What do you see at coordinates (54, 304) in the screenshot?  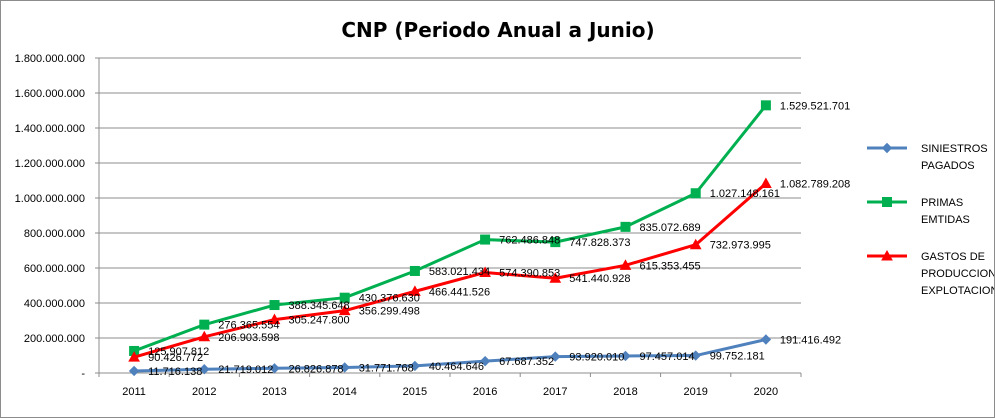 I see `y-tick-label: 400.000.000` at bounding box center [54, 304].